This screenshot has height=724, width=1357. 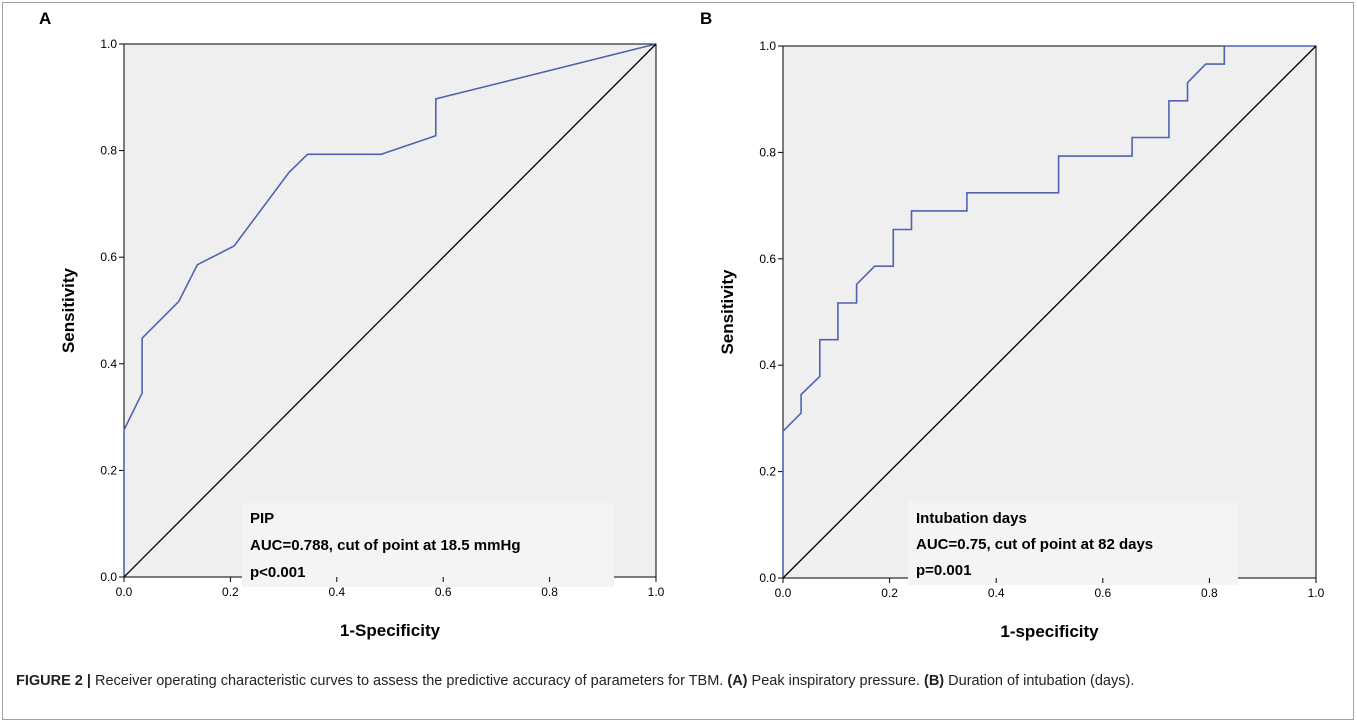 I want to click on x-axis-label: 1-Specificity, so click(x=390, y=630).